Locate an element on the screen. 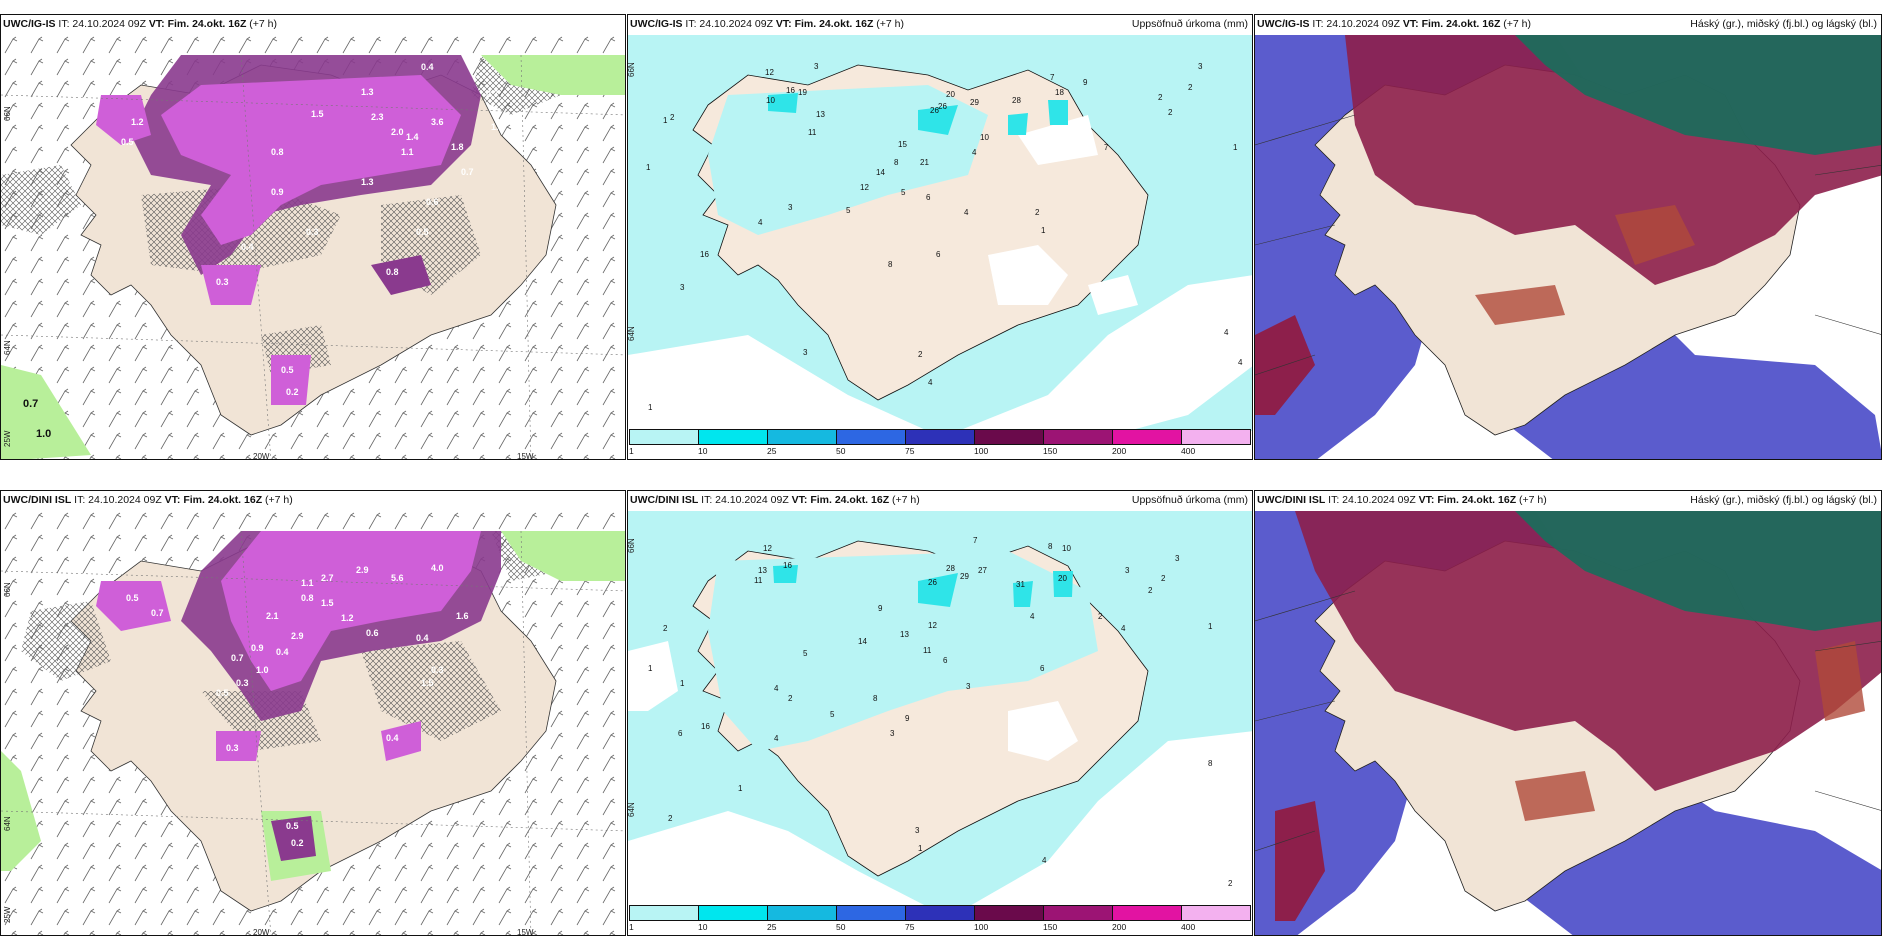  precip-number: 11 is located at coordinates (927, 650).